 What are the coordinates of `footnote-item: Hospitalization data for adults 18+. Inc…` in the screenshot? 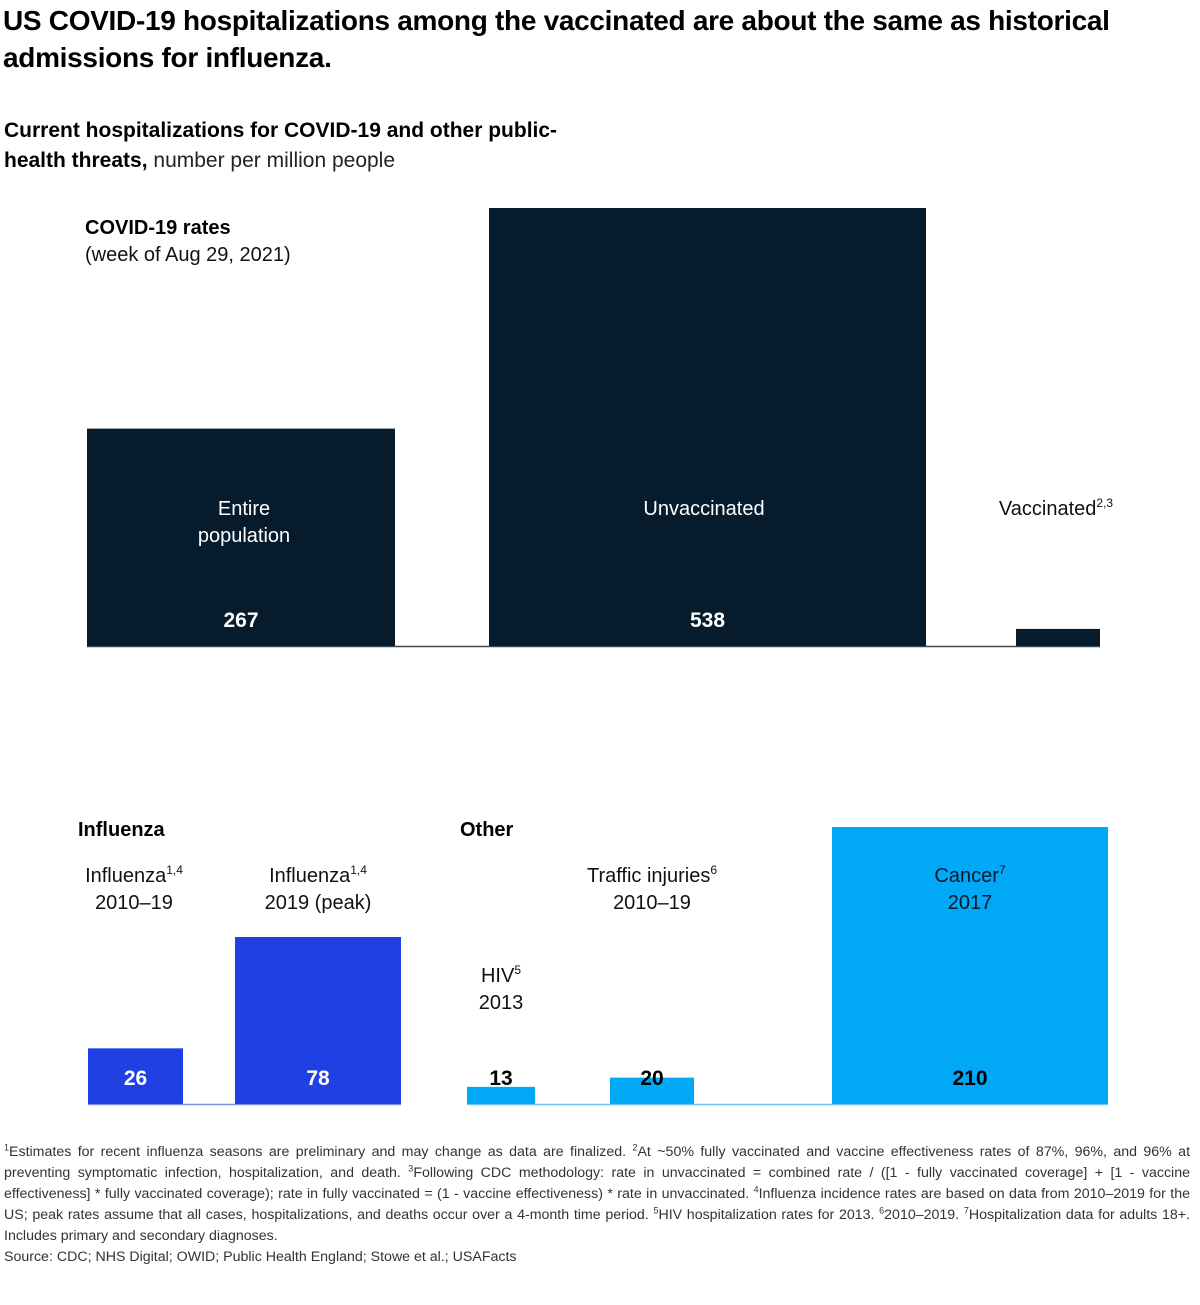 It's located at (597, 1225).